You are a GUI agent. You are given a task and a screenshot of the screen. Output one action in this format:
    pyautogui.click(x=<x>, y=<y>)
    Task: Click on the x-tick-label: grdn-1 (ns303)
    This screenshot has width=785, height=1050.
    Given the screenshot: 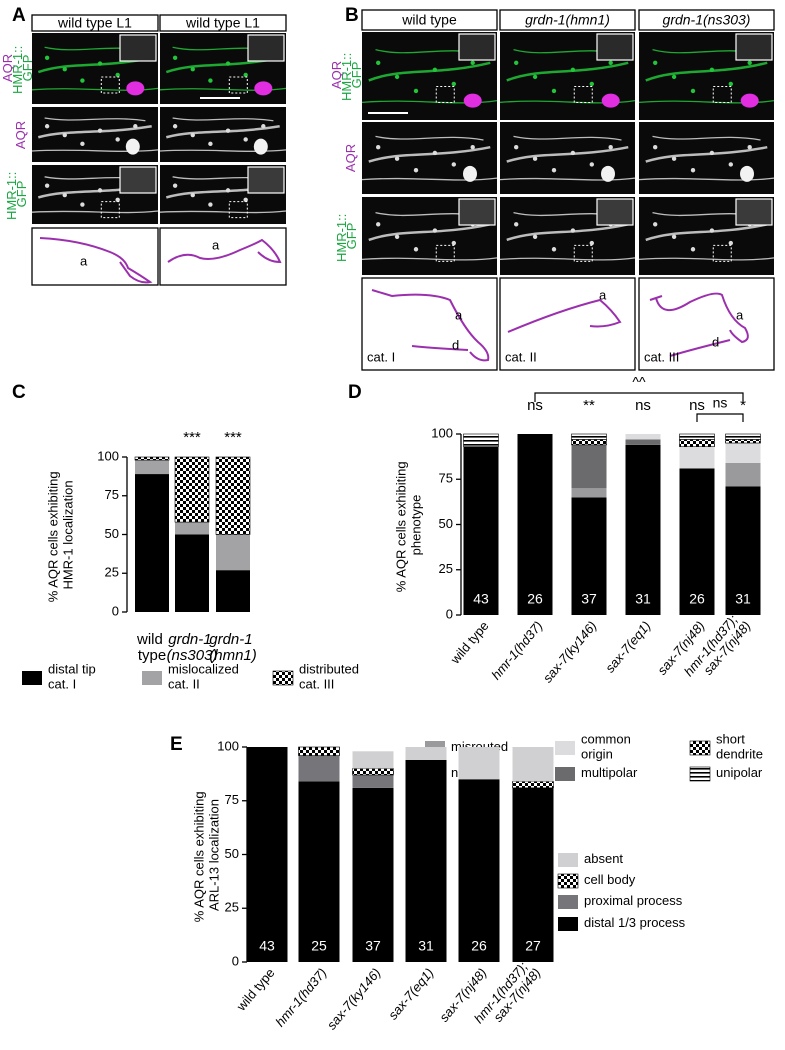 What is the action you would take?
    pyautogui.click(x=192, y=647)
    